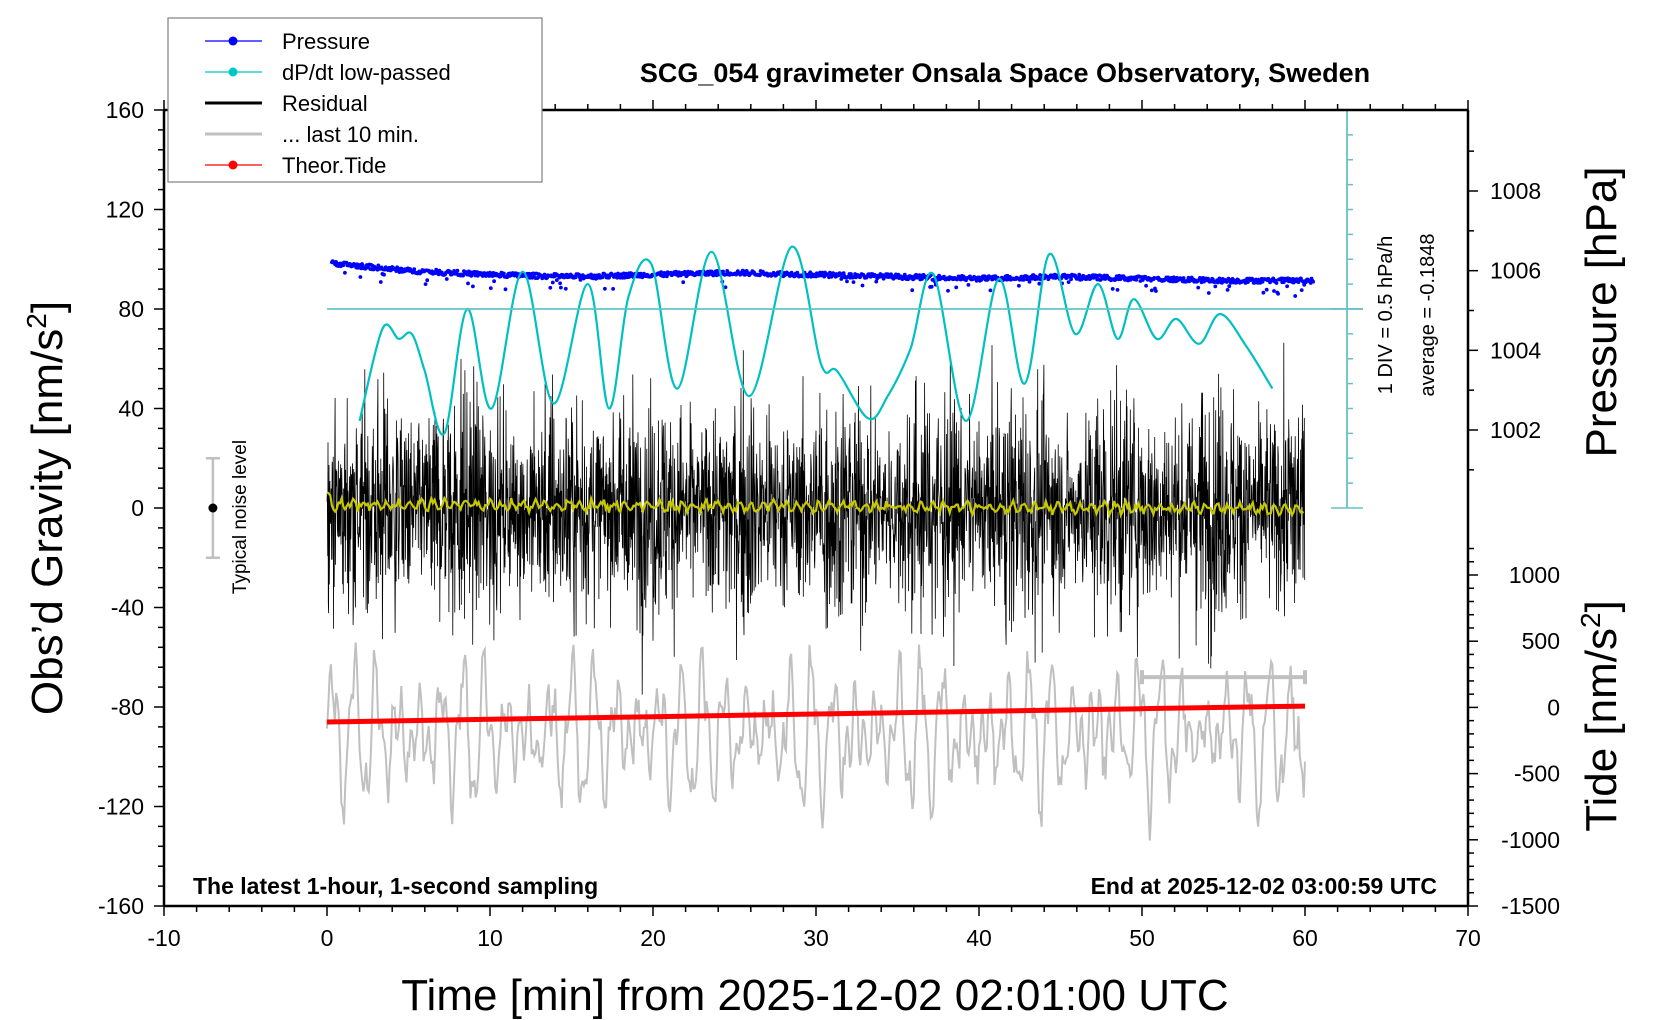 Image resolution: width=1660 pixels, height=1020 pixels. What do you see at coordinates (125, 210) in the screenshot?
I see `y-tick-label-left: 120` at bounding box center [125, 210].